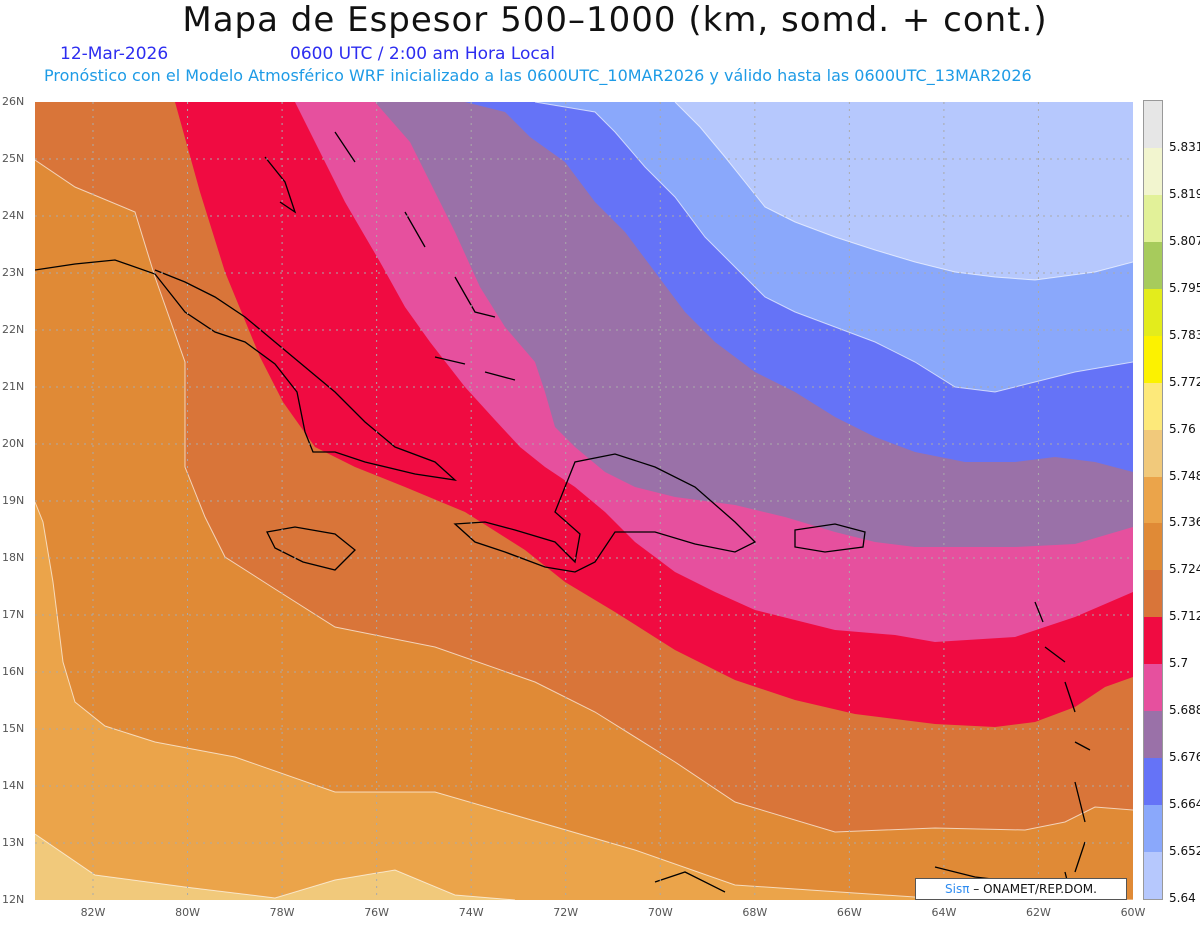 The height and width of the screenshot is (927, 1200). What do you see at coordinates (13, 443) in the screenshot?
I see `lat-label: 20N` at bounding box center [13, 443].